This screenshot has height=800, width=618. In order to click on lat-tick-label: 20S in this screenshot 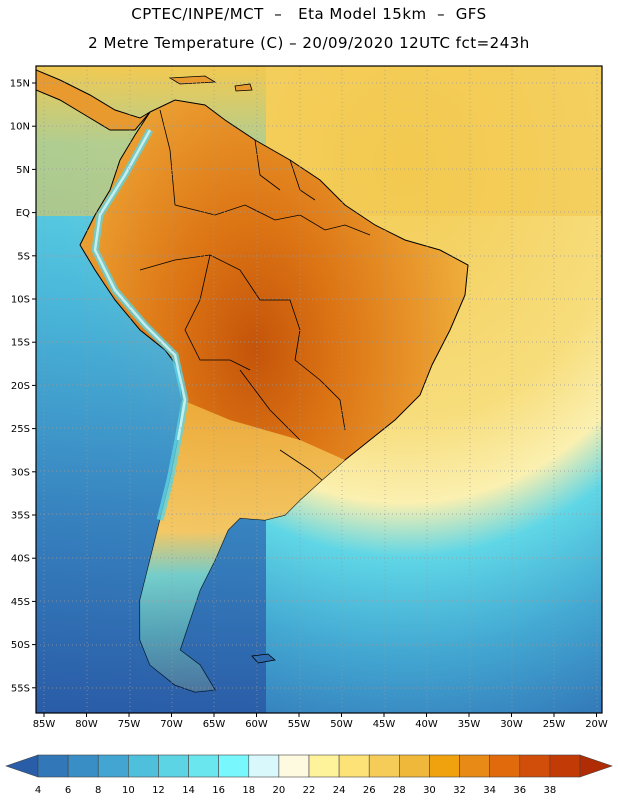, I will do `click(20, 386)`.